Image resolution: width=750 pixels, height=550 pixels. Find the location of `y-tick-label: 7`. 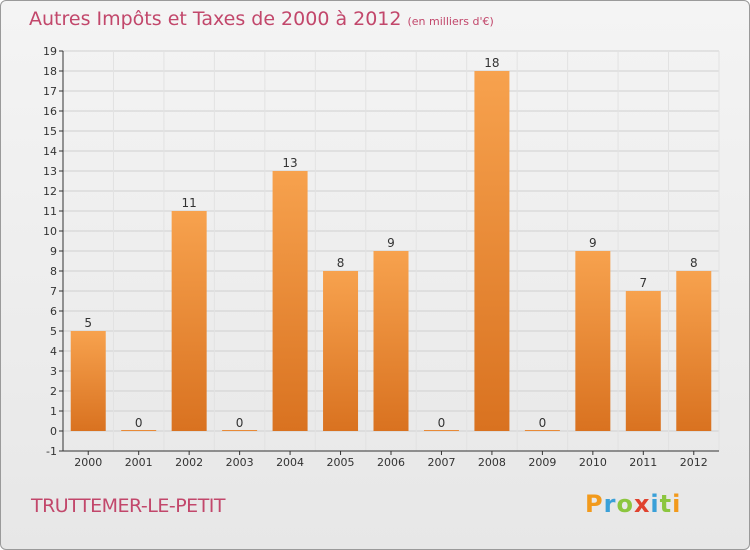

y-tick-label: 7 is located at coordinates (53, 291).